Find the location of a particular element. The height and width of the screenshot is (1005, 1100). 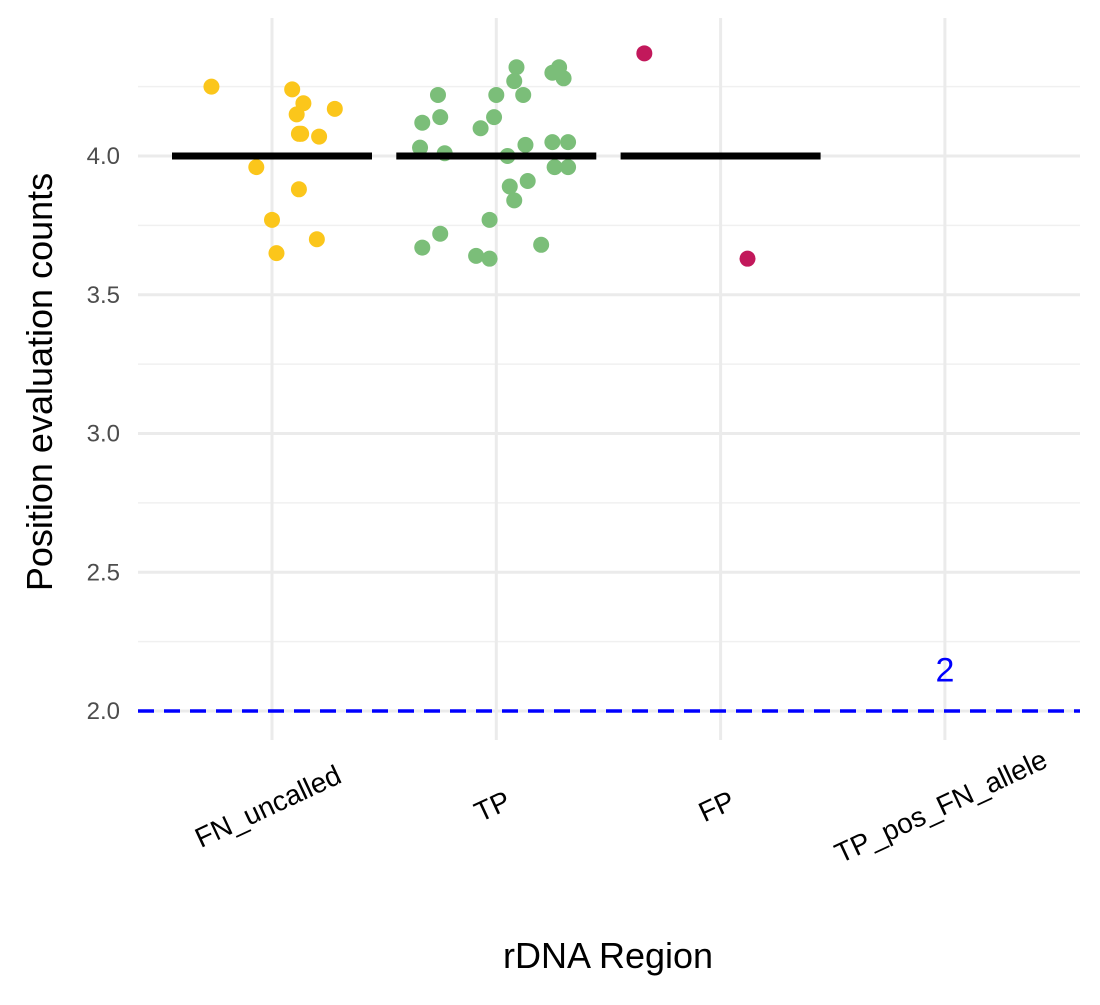

annotations: 2 is located at coordinates (944, 670).